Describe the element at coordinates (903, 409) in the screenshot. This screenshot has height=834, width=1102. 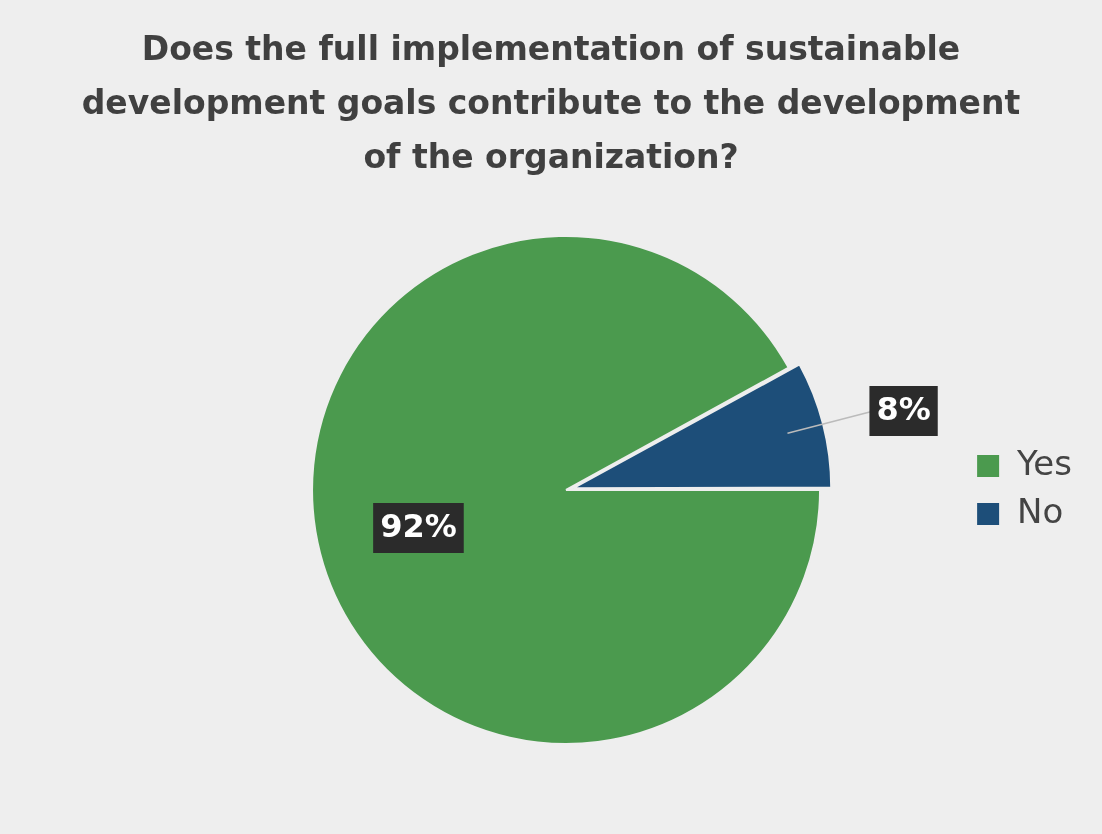
I see `data-label: 8%` at that location.